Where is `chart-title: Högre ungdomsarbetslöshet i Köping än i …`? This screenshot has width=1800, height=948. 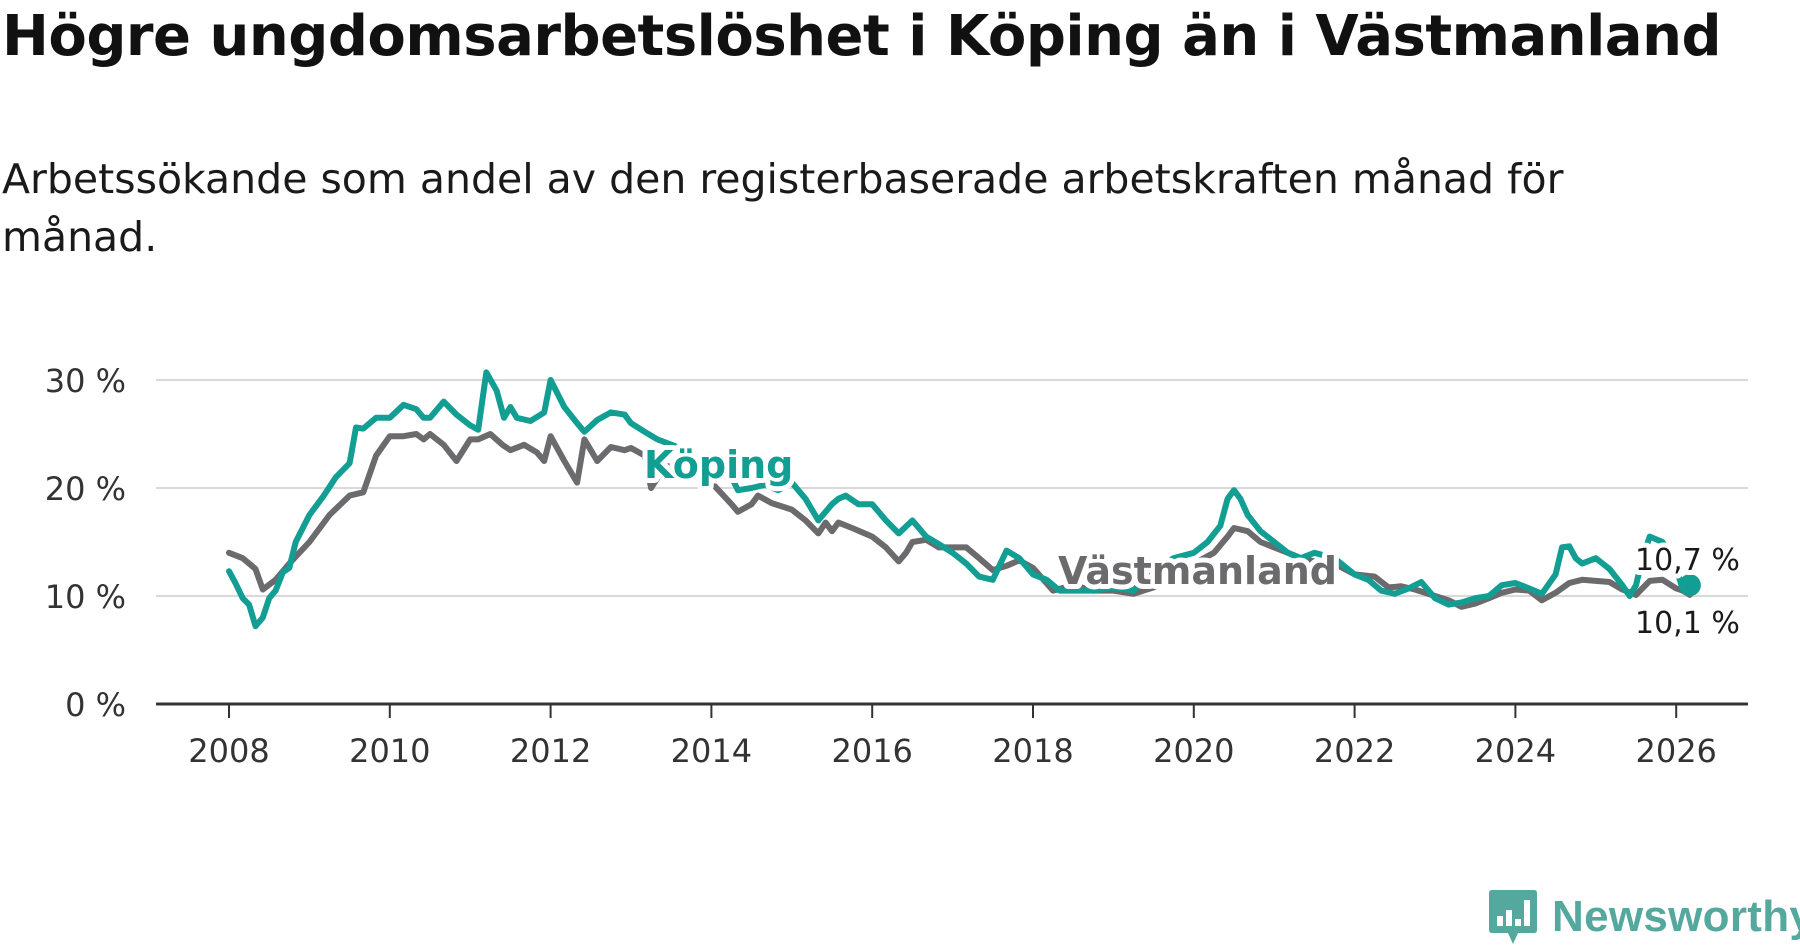 chart-title: Högre ungdomsarbetslöshet i Köping än i … is located at coordinates (862, 36).